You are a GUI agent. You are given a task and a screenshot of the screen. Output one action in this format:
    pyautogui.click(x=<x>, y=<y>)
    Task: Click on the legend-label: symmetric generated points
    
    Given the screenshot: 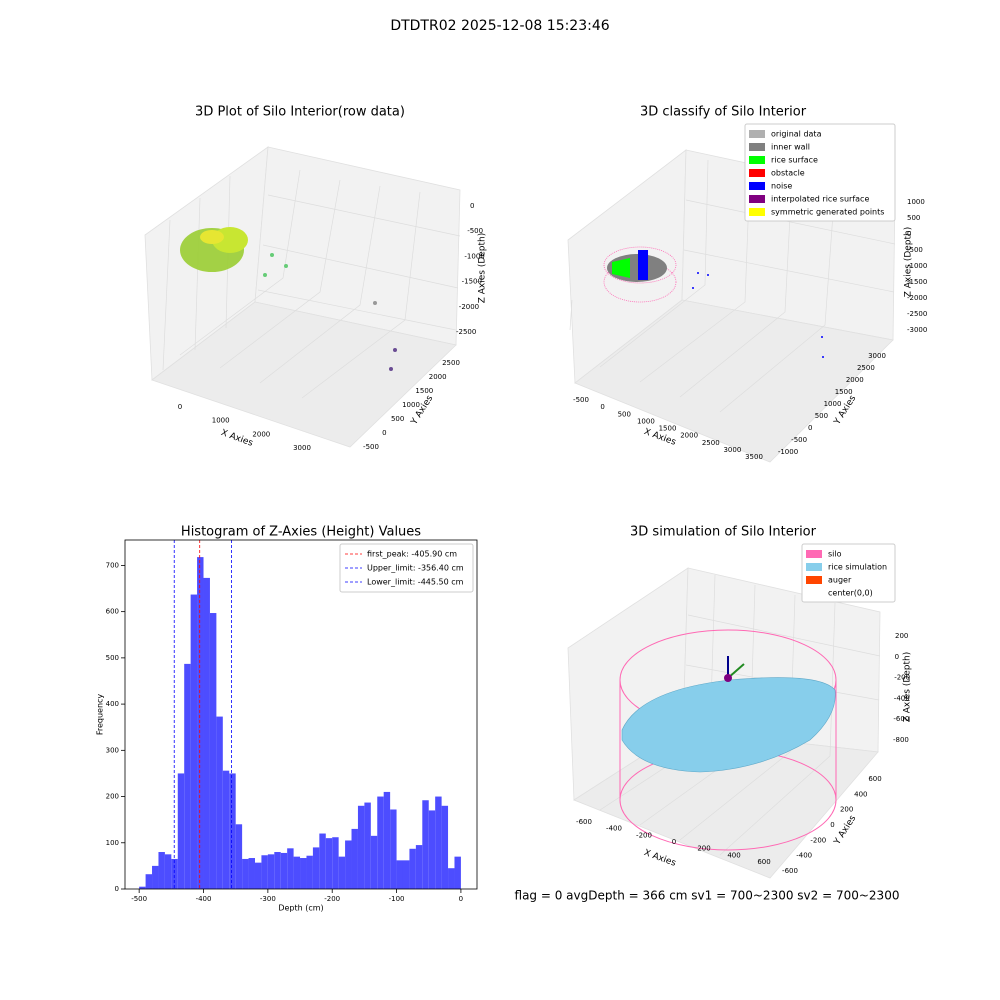 What is the action you would take?
    pyautogui.click(x=827, y=212)
    